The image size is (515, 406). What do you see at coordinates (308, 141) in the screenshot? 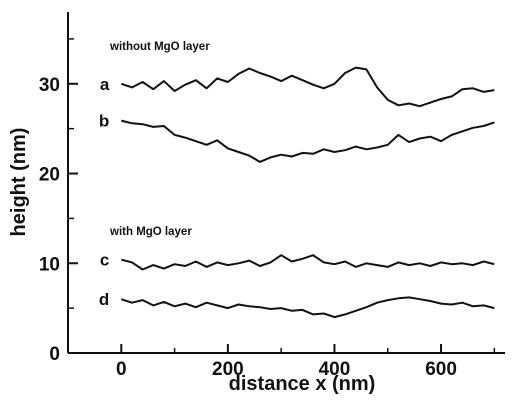
I see `series-b-line` at bounding box center [308, 141].